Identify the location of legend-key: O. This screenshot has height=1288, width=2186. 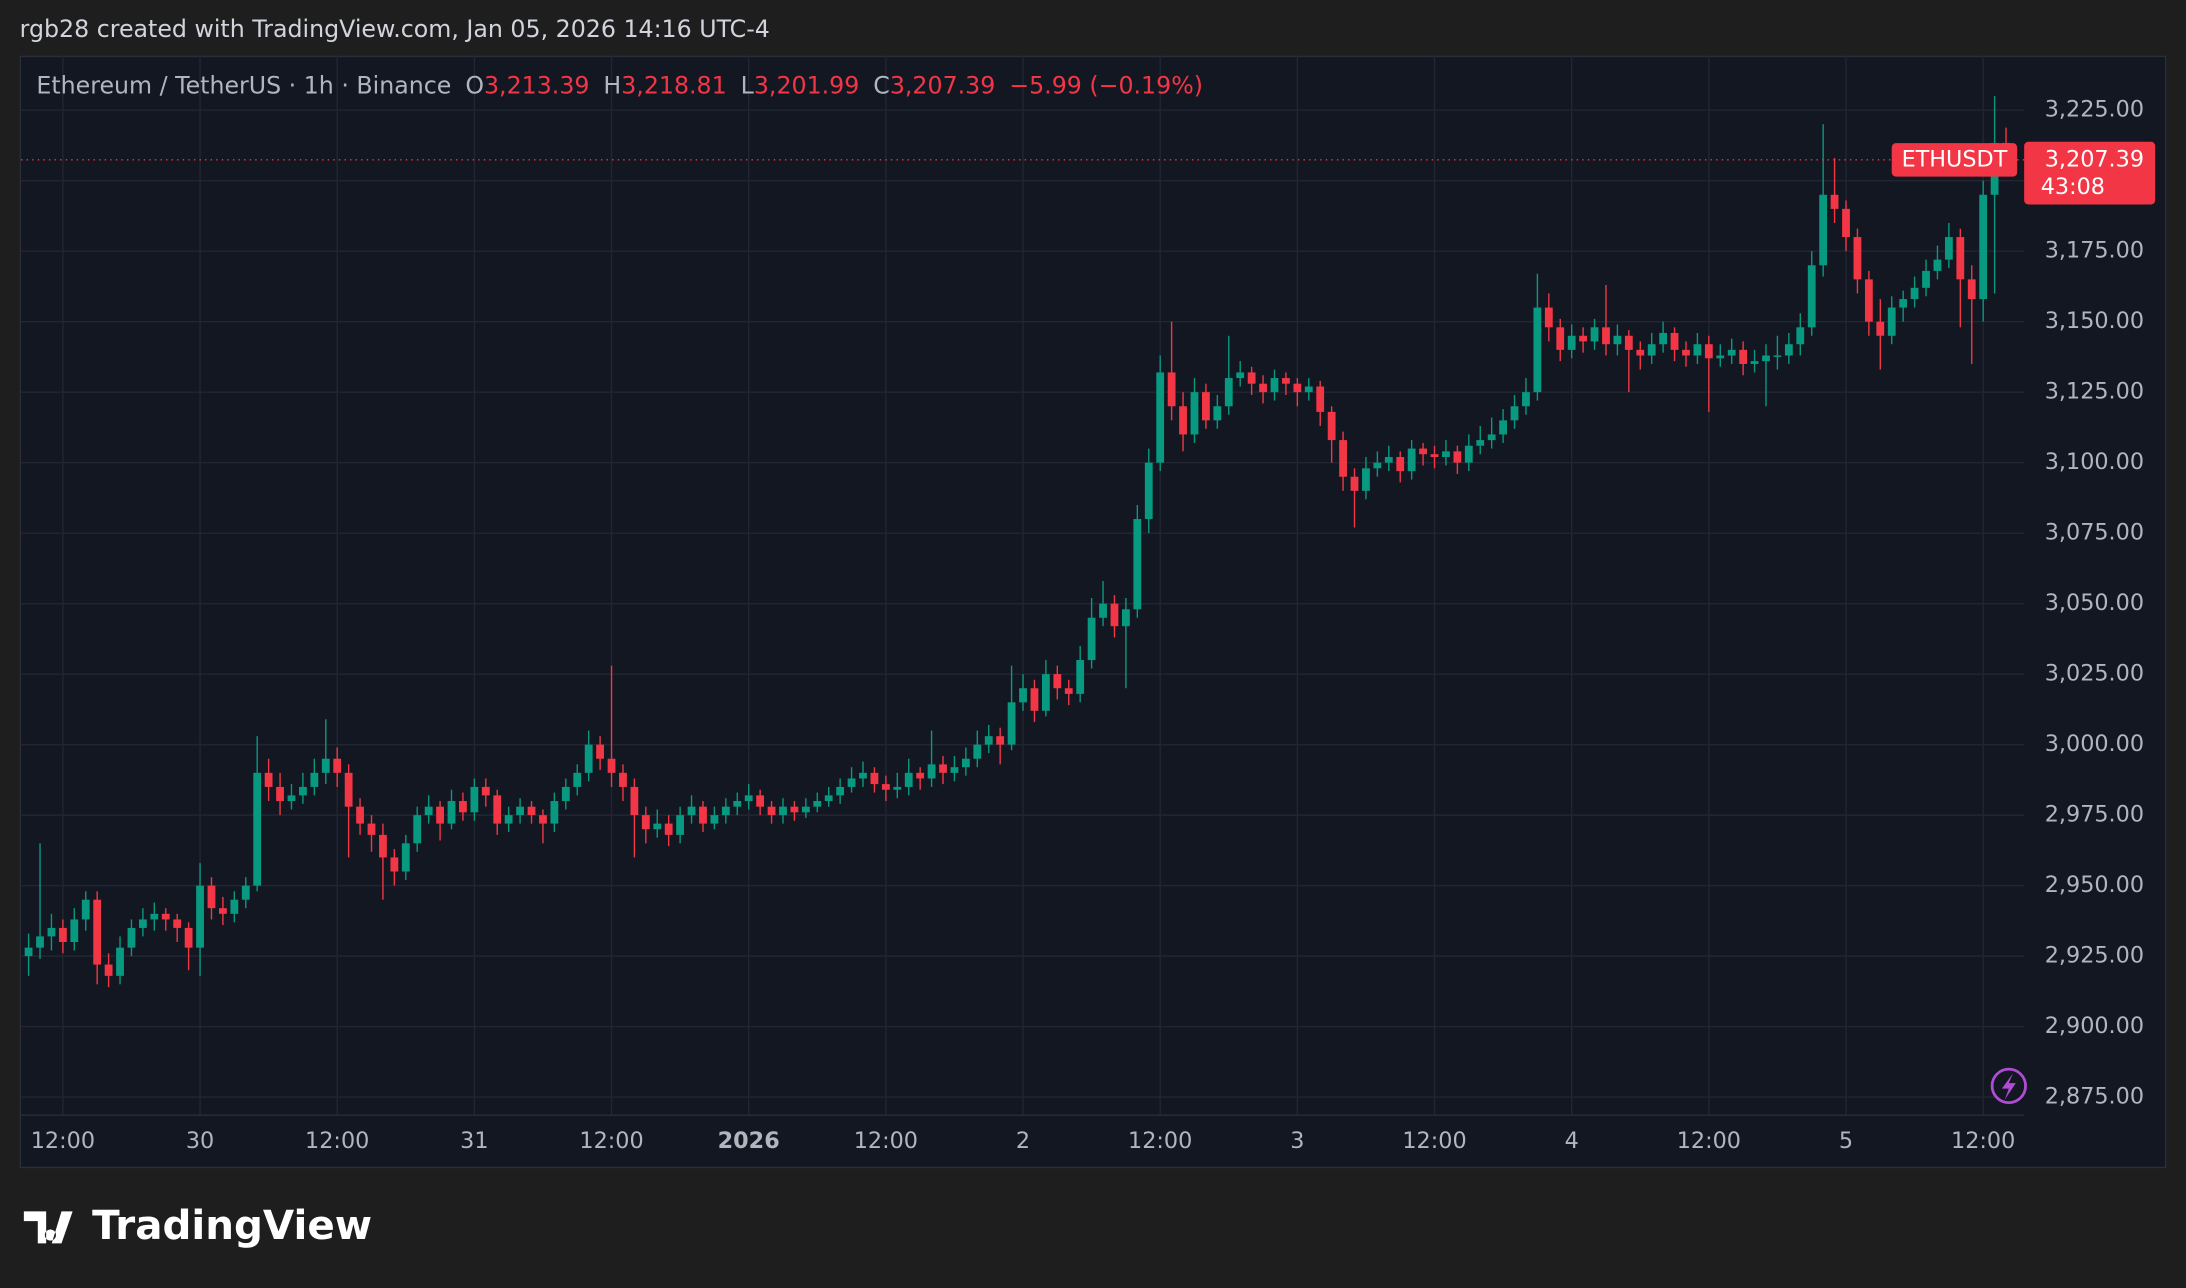
(474, 85).